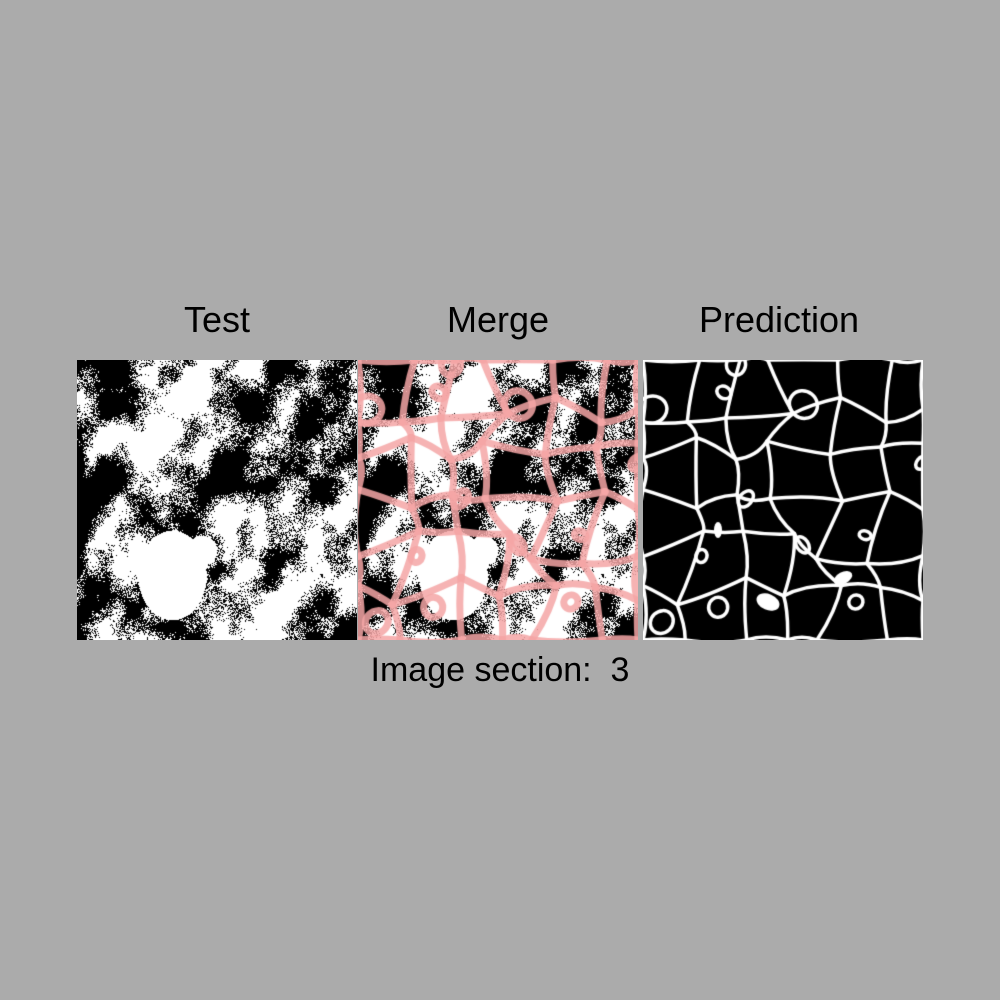 The width and height of the screenshot is (1000, 1000). I want to click on prediction-image-panel, so click(783, 500).